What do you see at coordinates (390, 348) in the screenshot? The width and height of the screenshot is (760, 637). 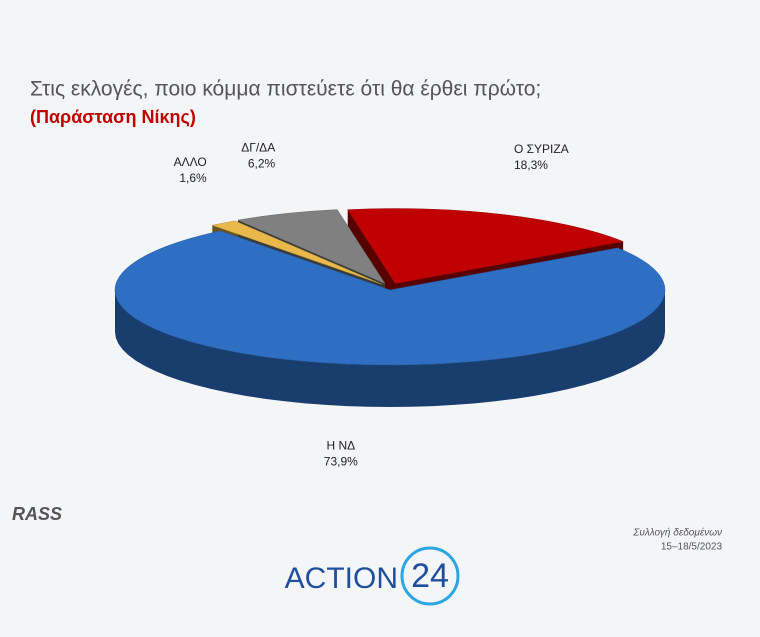 I see `slice-side` at bounding box center [390, 348].